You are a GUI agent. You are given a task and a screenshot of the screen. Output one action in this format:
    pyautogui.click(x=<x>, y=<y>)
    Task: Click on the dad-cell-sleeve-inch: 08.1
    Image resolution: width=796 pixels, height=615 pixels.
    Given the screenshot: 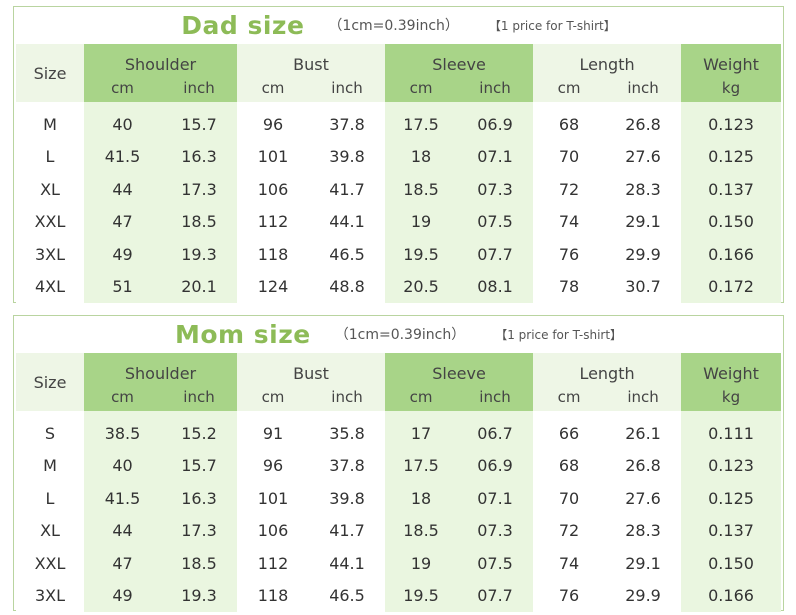 What is the action you would take?
    pyautogui.click(x=495, y=286)
    